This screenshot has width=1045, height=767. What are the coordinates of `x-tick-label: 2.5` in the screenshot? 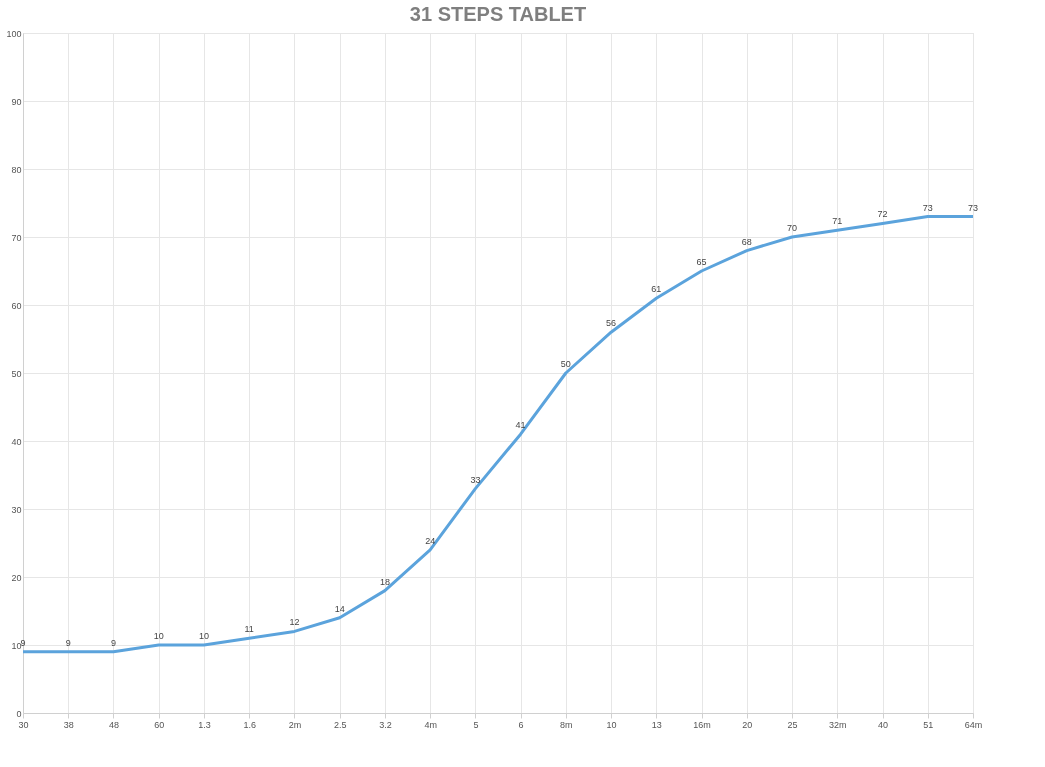 It's located at (340, 724).